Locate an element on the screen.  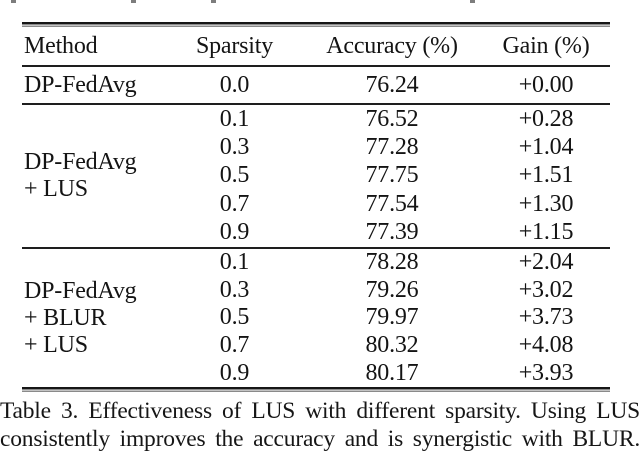
header-cell-accuracy: Accuracy (%) is located at coordinates (392, 45).